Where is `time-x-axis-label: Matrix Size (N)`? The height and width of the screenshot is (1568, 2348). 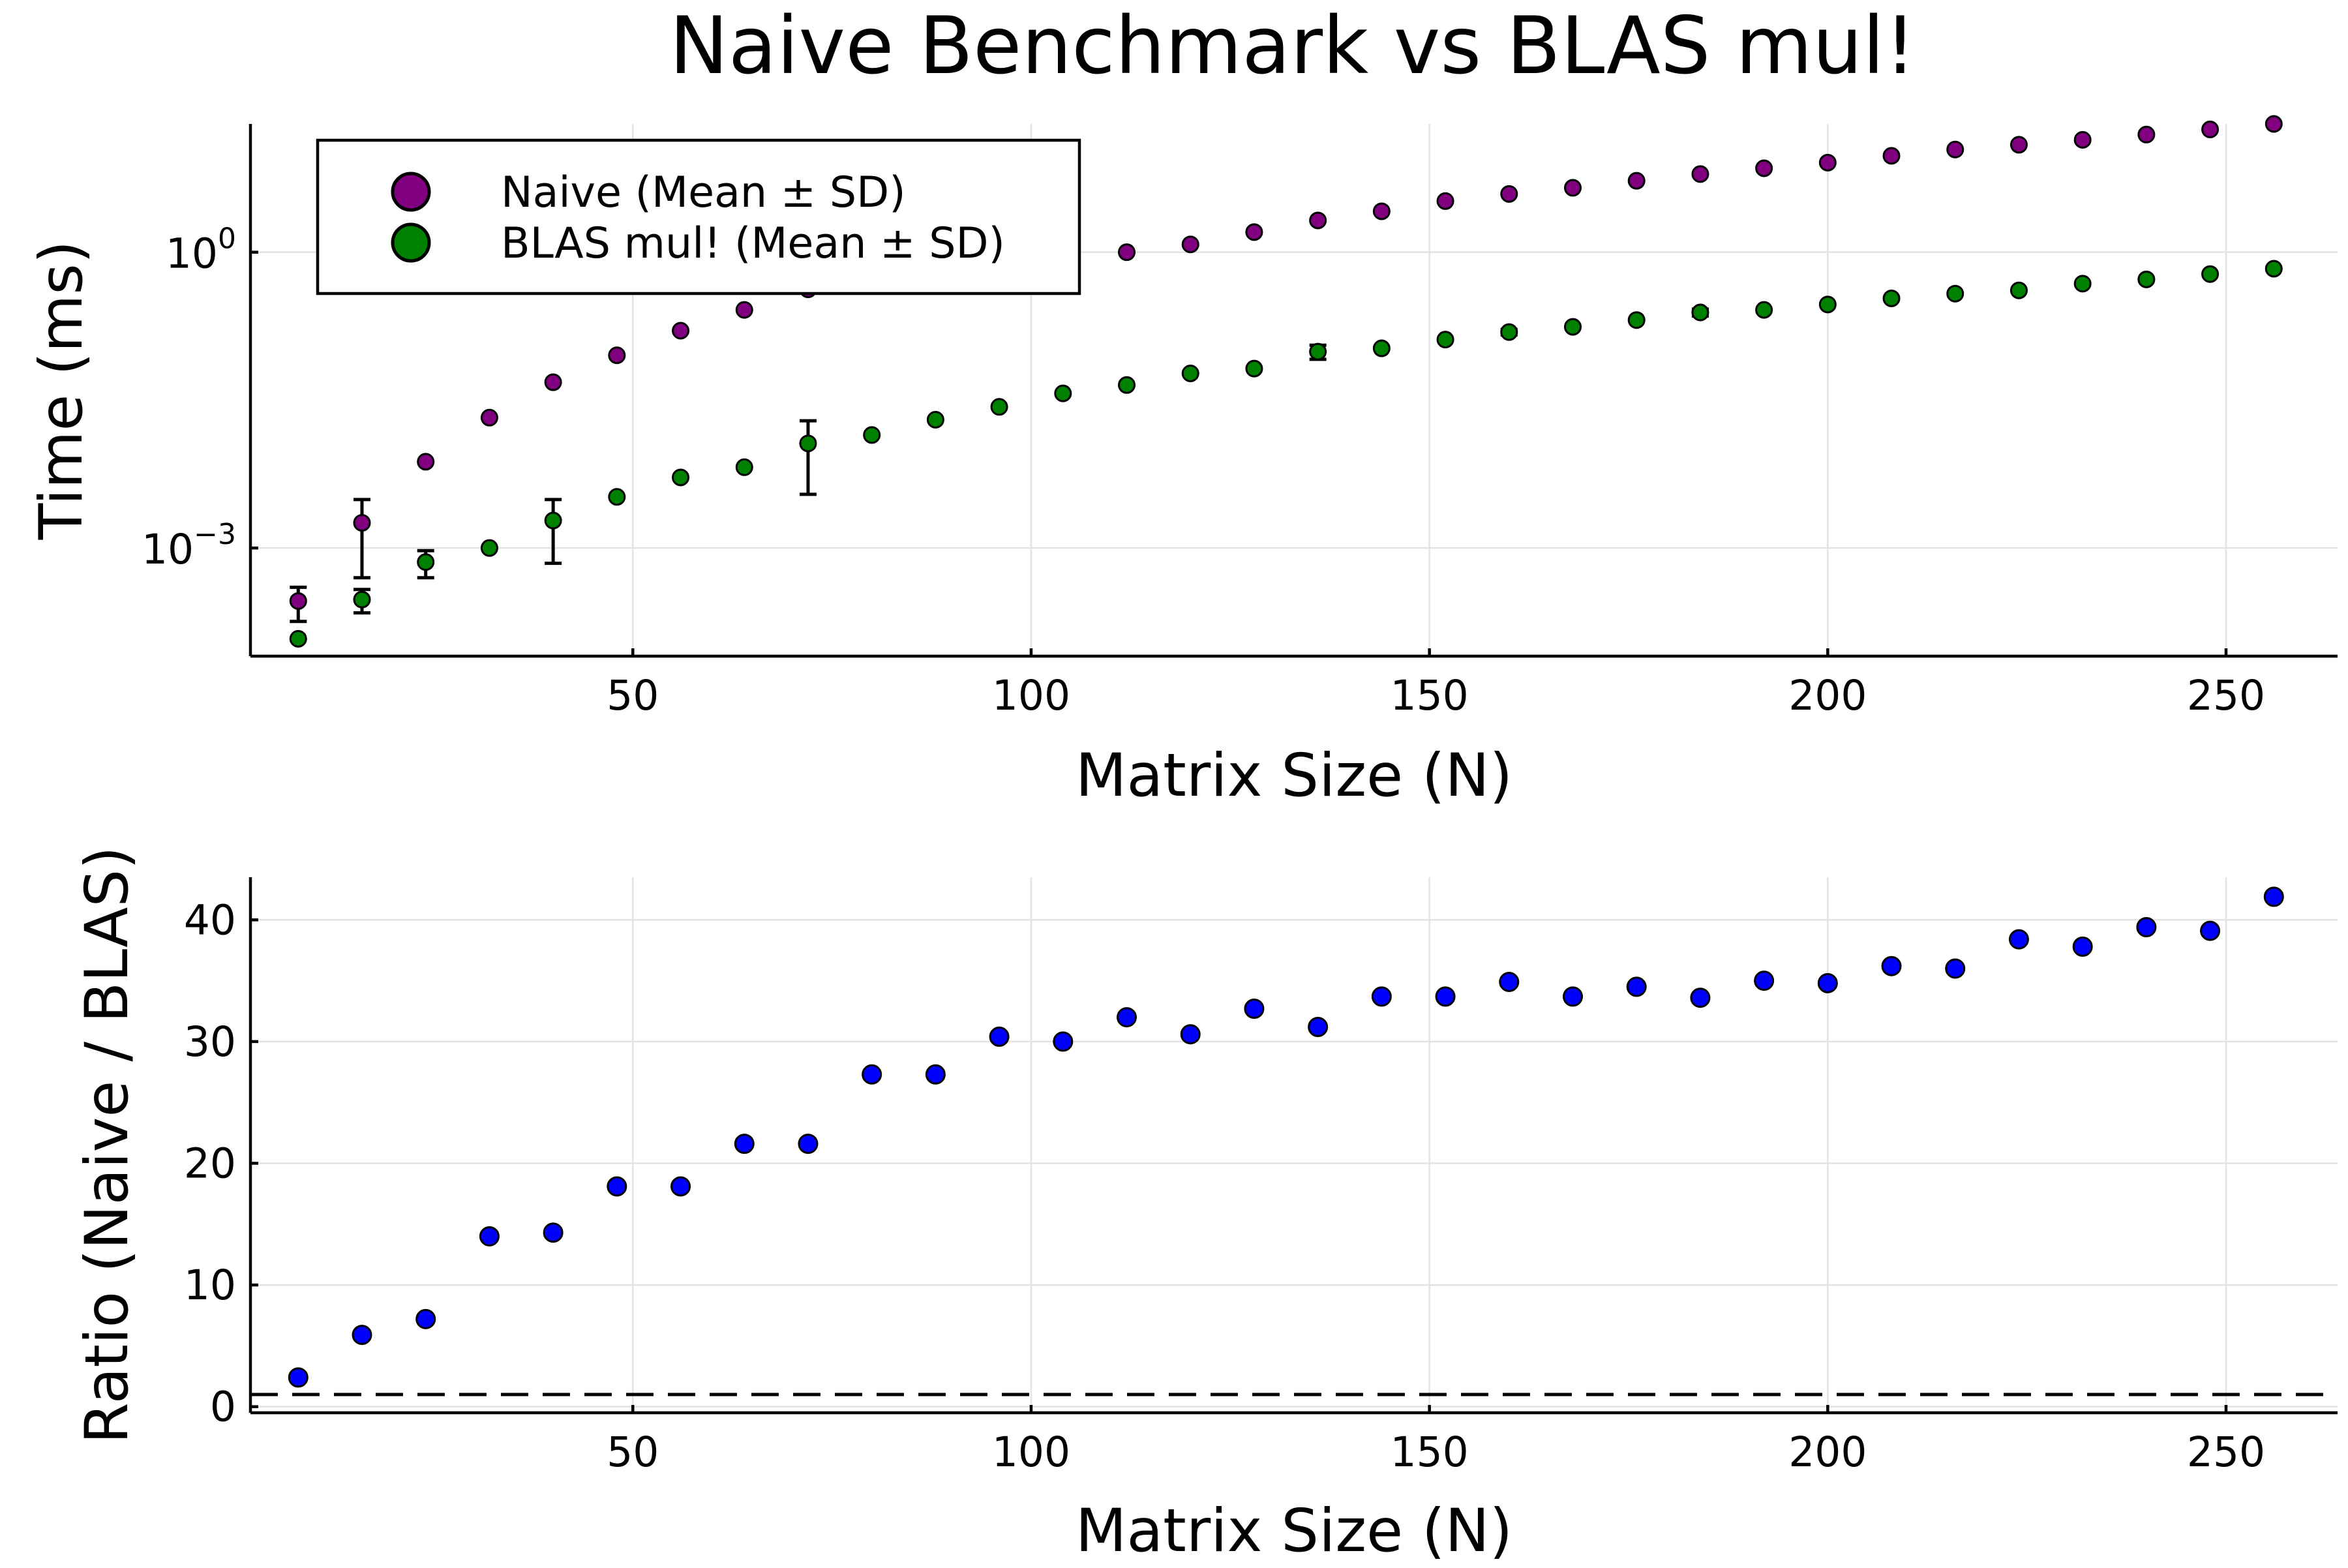
time-x-axis-label: Matrix Size (N) is located at coordinates (1294, 776).